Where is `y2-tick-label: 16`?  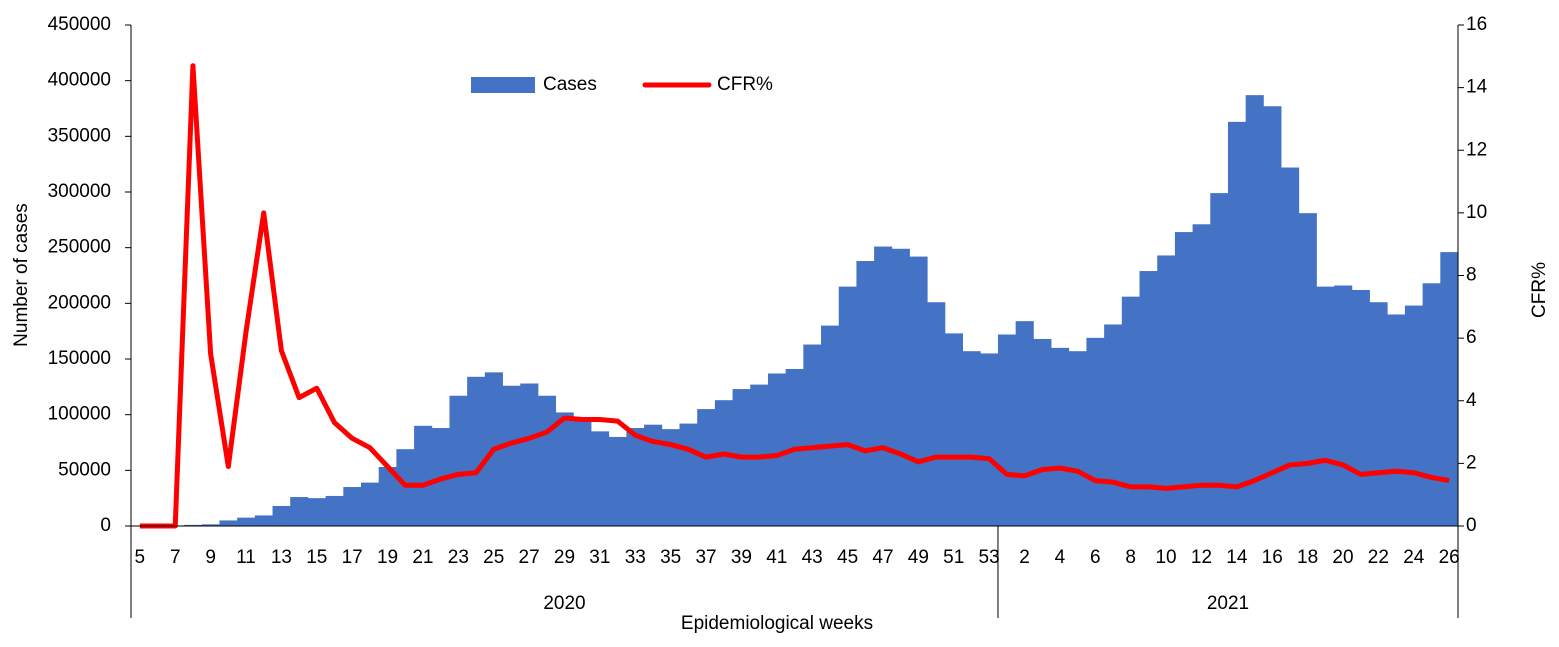
y2-tick-label: 16 is located at coordinates (1476, 24).